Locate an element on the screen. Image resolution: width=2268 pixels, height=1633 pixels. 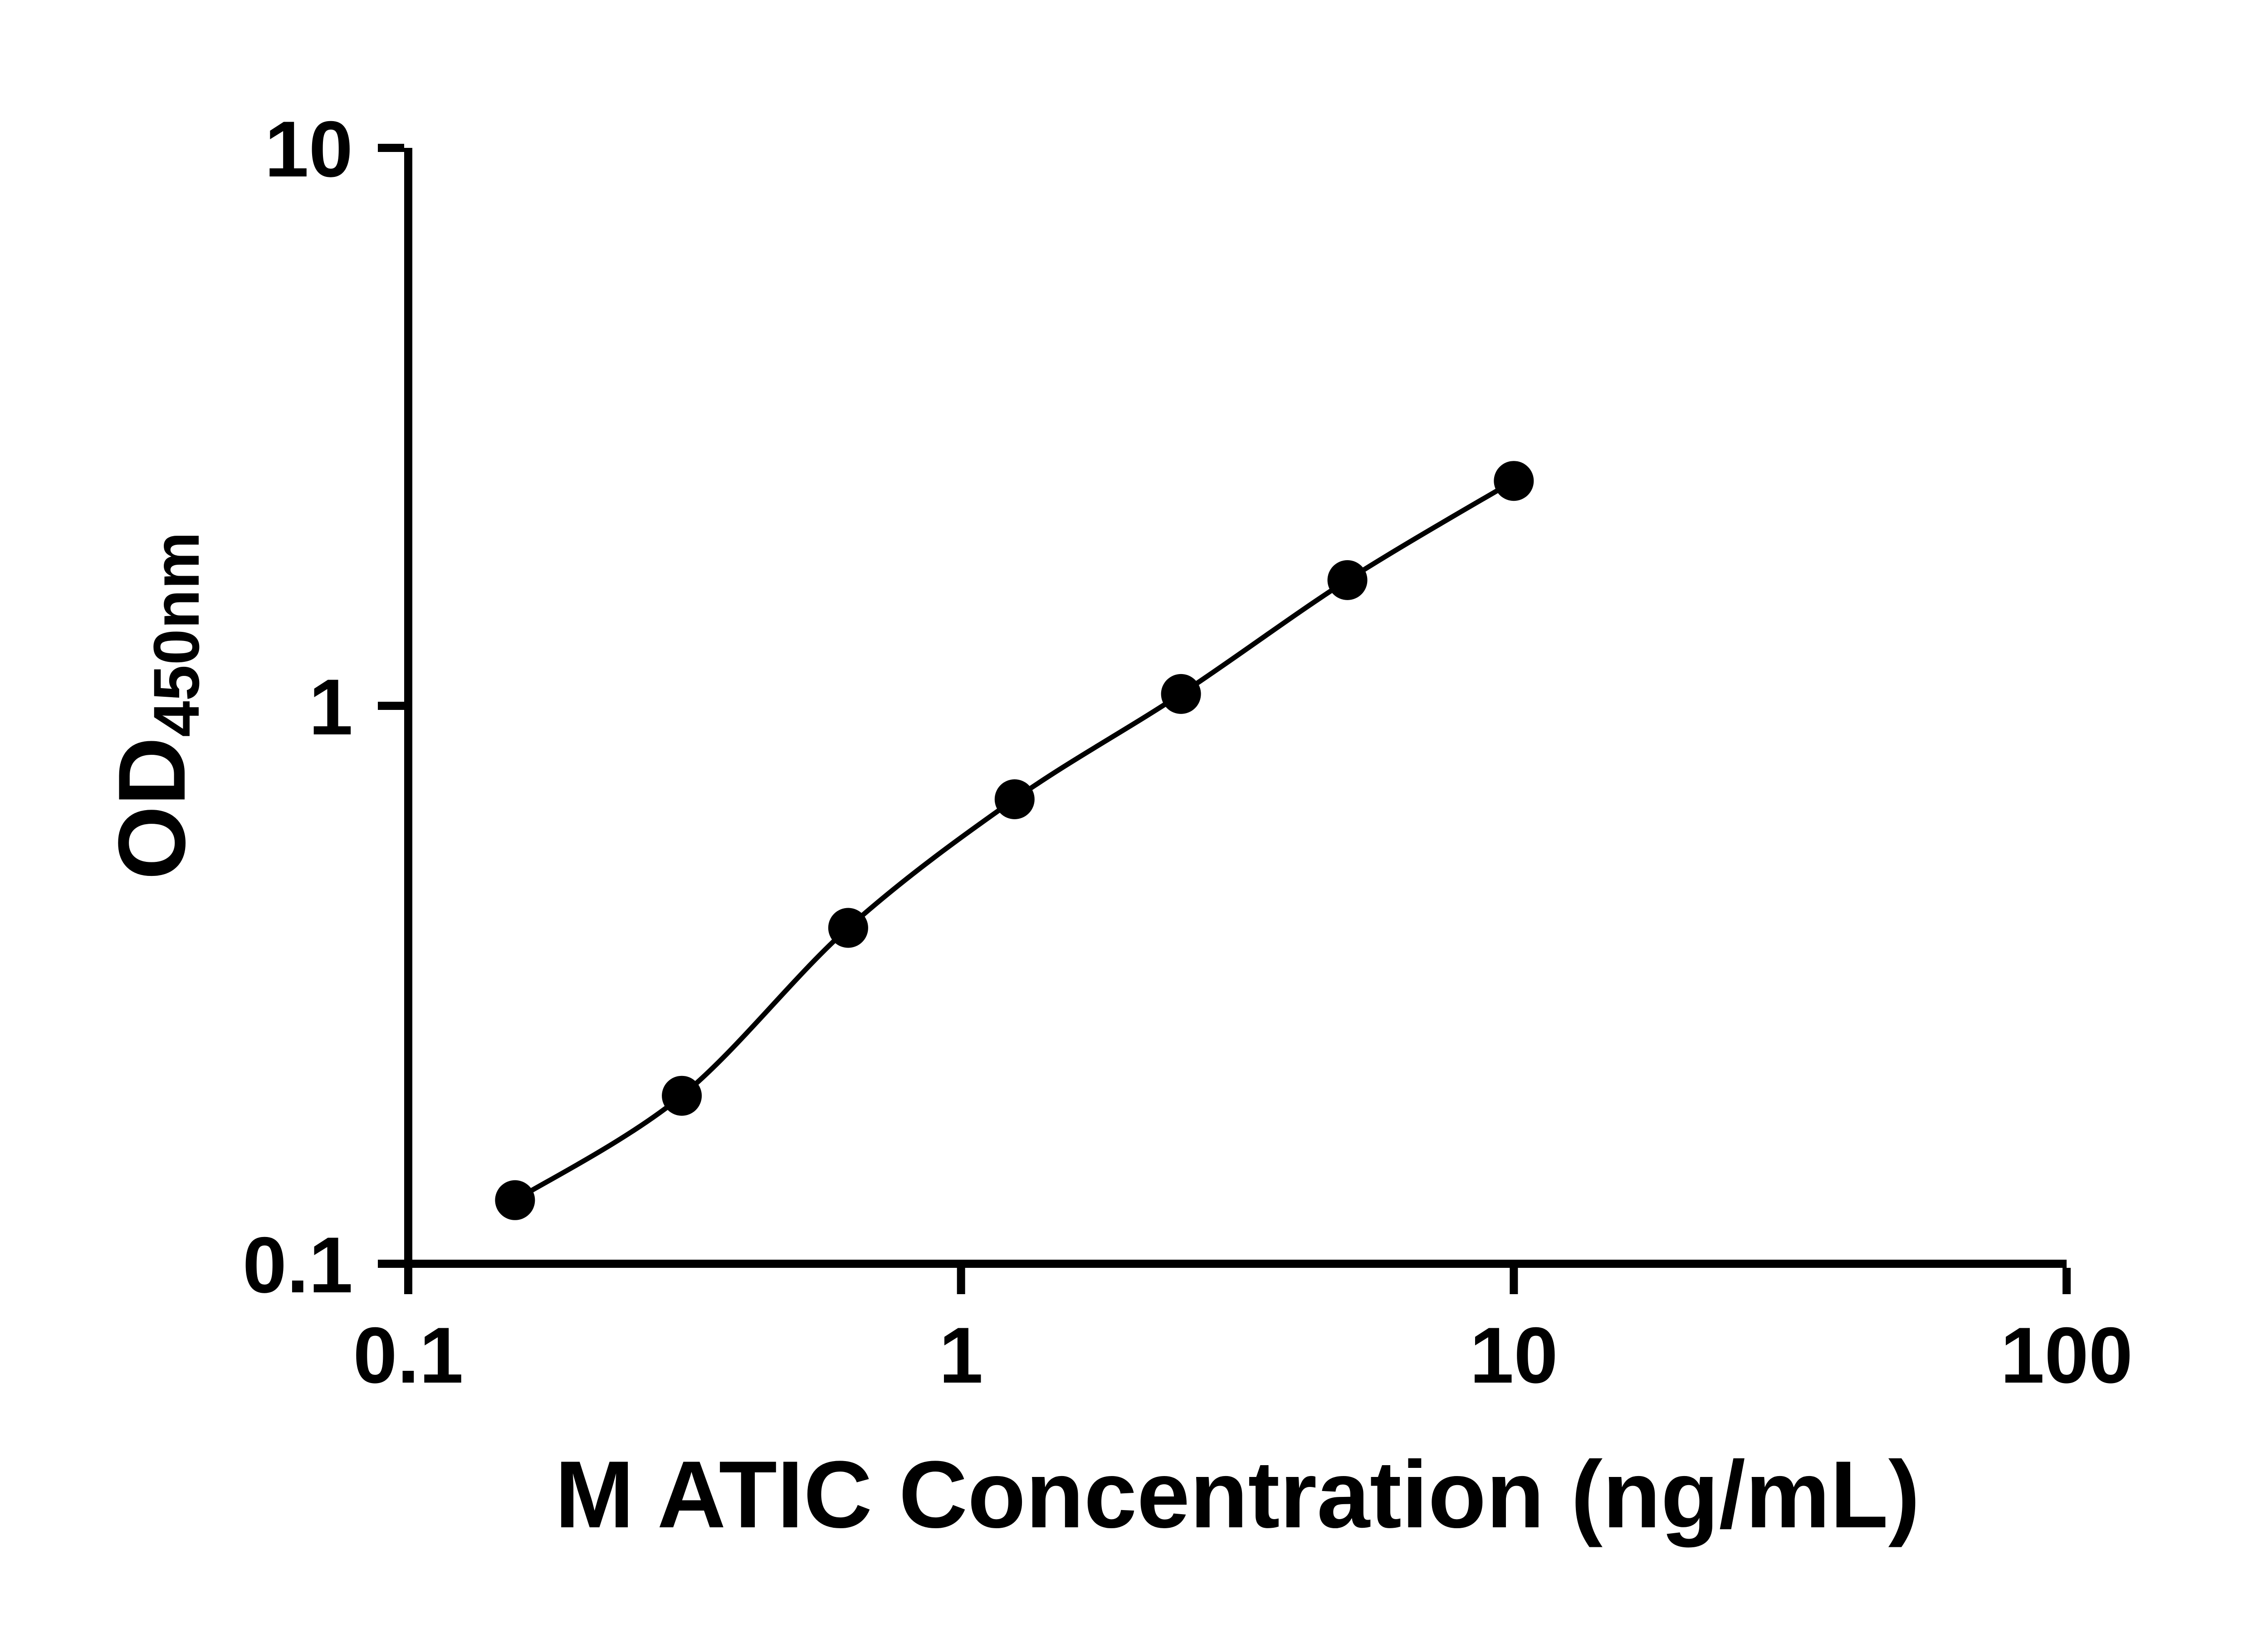
y-axis-title-main: OD is located at coordinates (151, 808).